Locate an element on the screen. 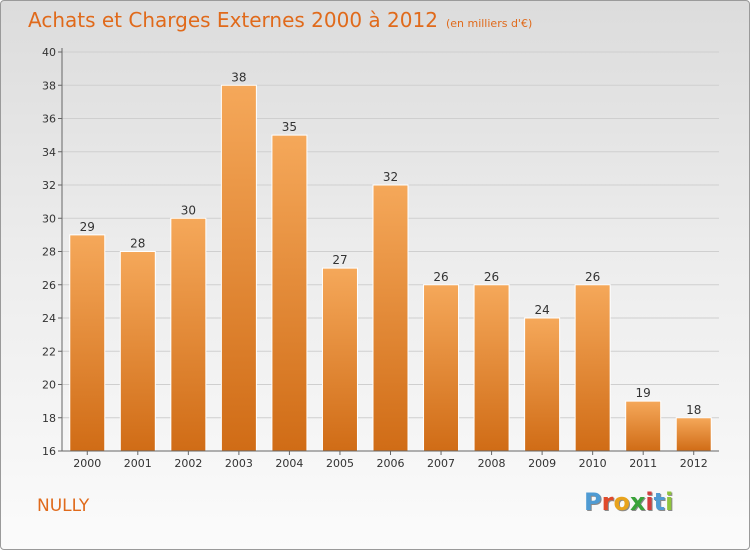 Image resolution: width=750 pixels, height=550 pixels. x-tick-label: 2001 is located at coordinates (138, 463).